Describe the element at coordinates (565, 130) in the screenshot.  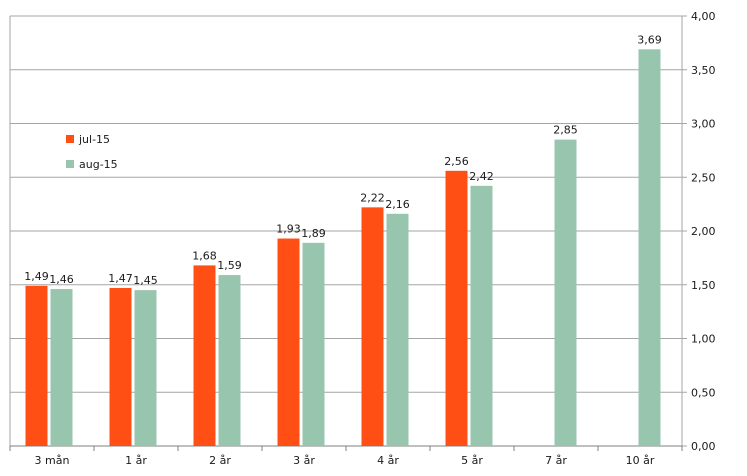
I see `data-label: 2,85` at that location.